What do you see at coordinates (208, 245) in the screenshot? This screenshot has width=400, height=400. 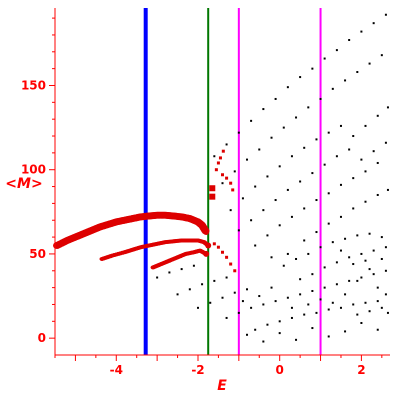 I see `series-1-marker` at bounding box center [208, 245].